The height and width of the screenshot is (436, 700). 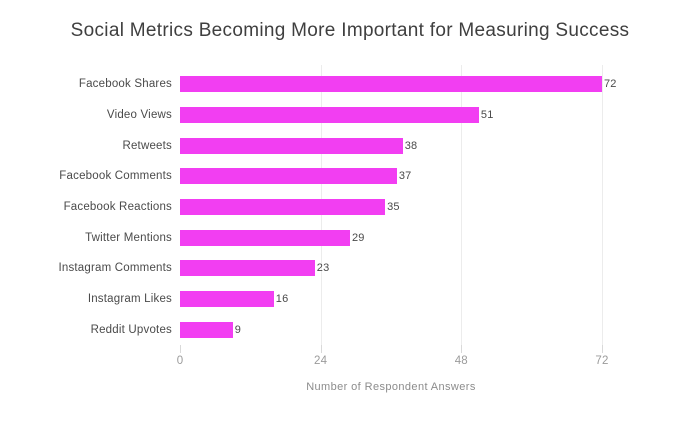 I want to click on bar-row: Instagram Likes 16, so click(x=342, y=299).